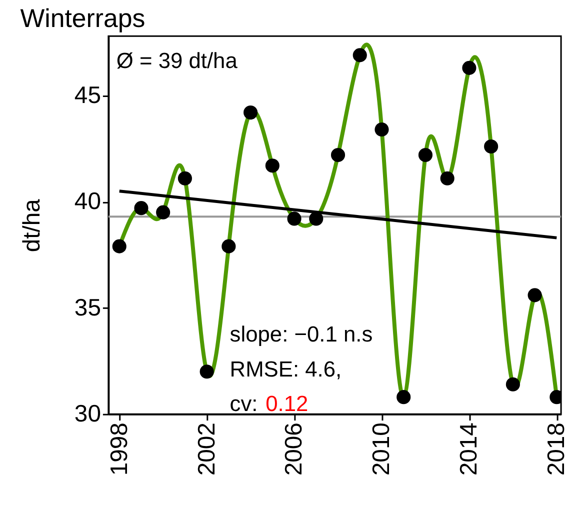 This screenshot has height=522, width=569. What do you see at coordinates (87, 308) in the screenshot?
I see `y-tick-label: 35` at bounding box center [87, 308].